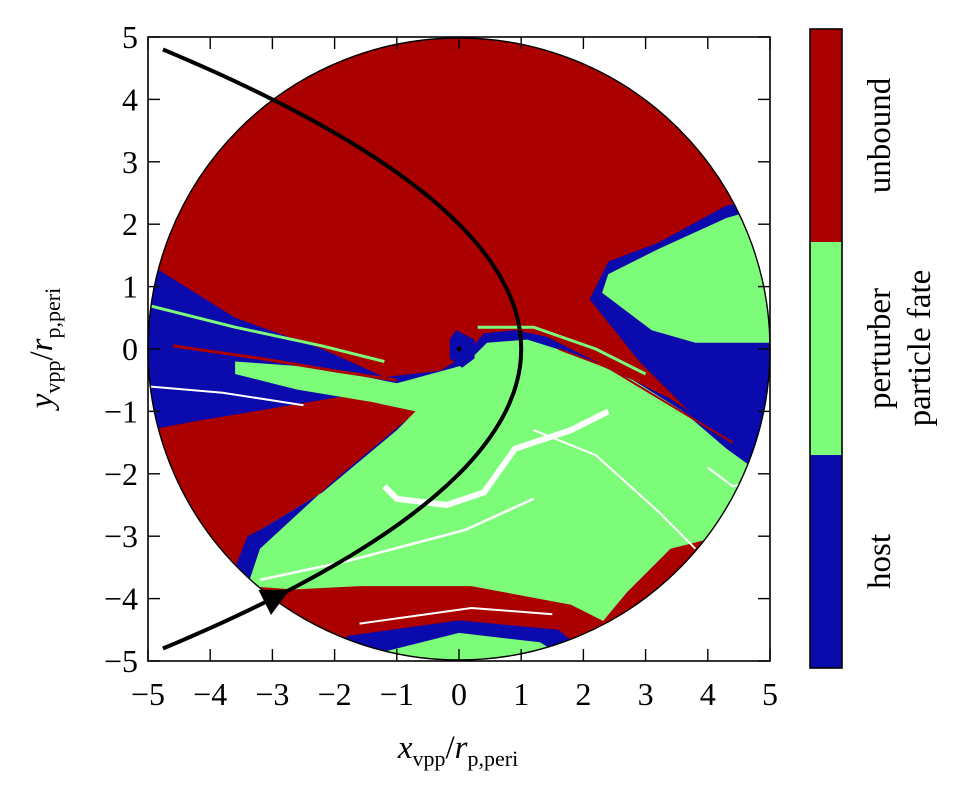  I want to click on x-tick-label: −3, so click(272, 694).